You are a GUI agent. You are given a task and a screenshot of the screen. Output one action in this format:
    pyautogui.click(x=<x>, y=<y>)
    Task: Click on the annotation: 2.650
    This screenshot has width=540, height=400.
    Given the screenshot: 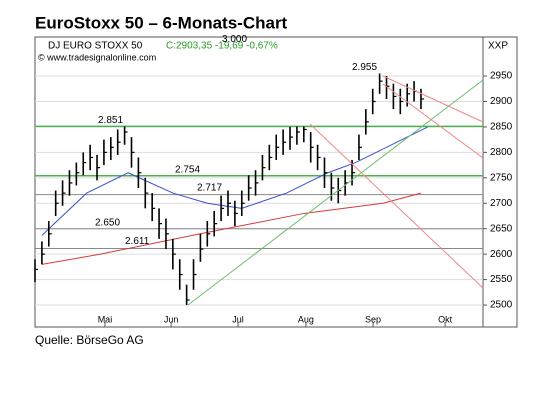 What is the action you would take?
    pyautogui.click(x=107, y=222)
    